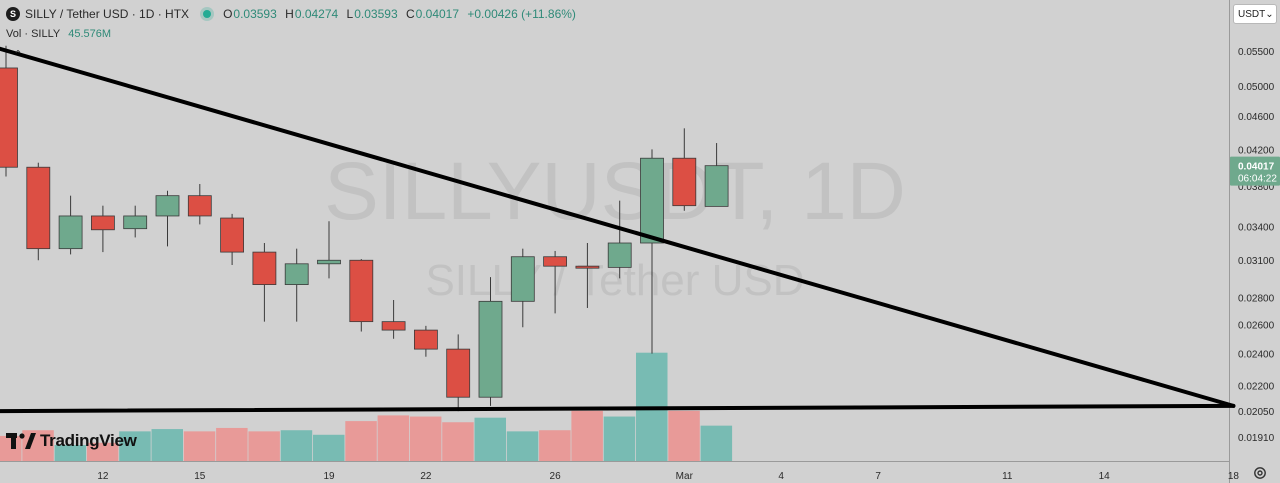 The width and height of the screenshot is (1280, 483). Describe the element at coordinates (556, 476) in the screenshot. I see `time-tick-label: 26` at that location.